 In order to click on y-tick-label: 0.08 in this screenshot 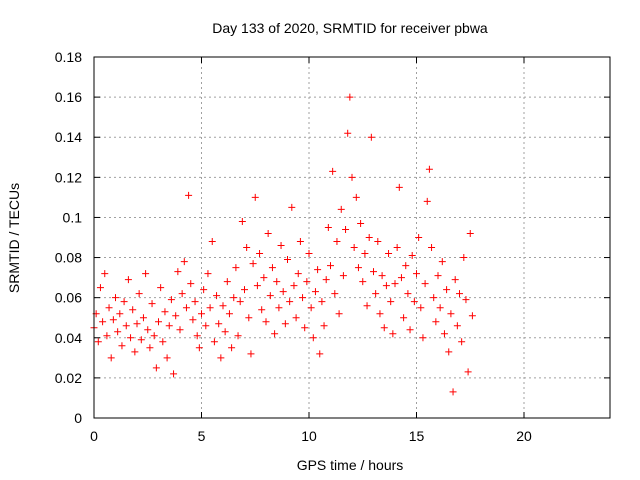, I will do `click(68, 258)`.